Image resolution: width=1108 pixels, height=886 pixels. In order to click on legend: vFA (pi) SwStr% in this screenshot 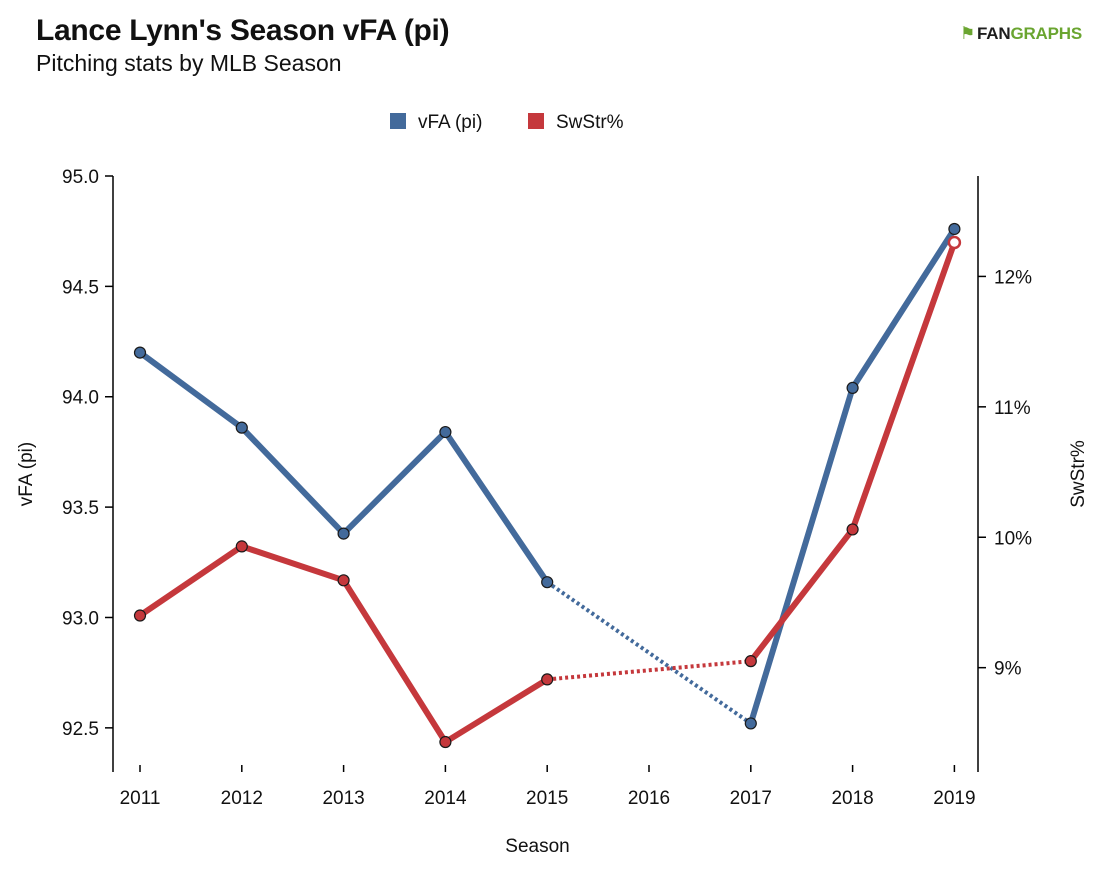, I will do `click(507, 122)`.